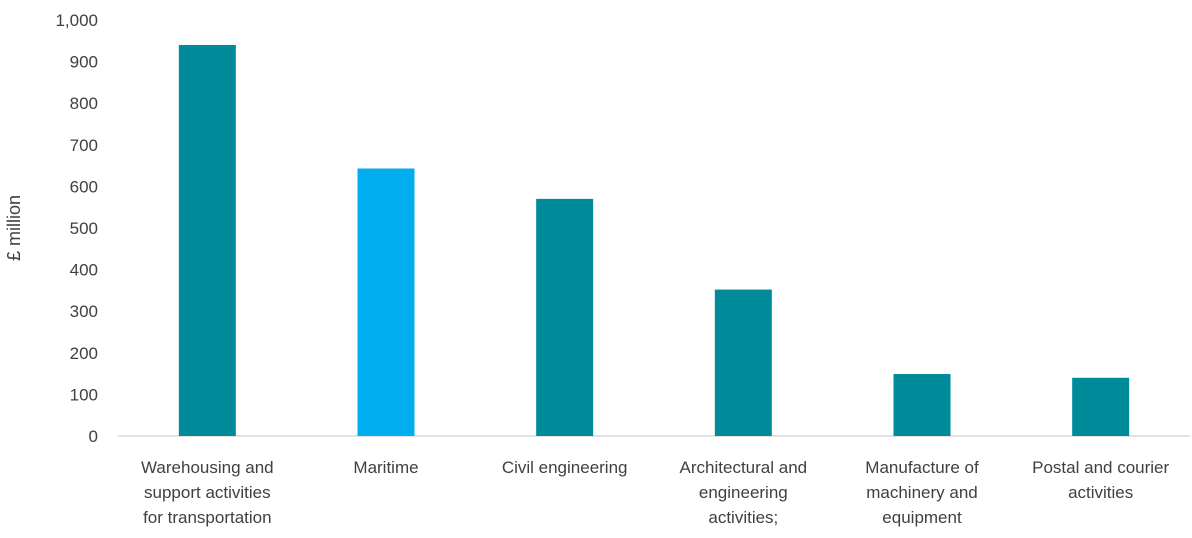 The width and height of the screenshot is (1192, 538). What do you see at coordinates (84, 394) in the screenshot?
I see `y-tick-label: 100` at bounding box center [84, 394].